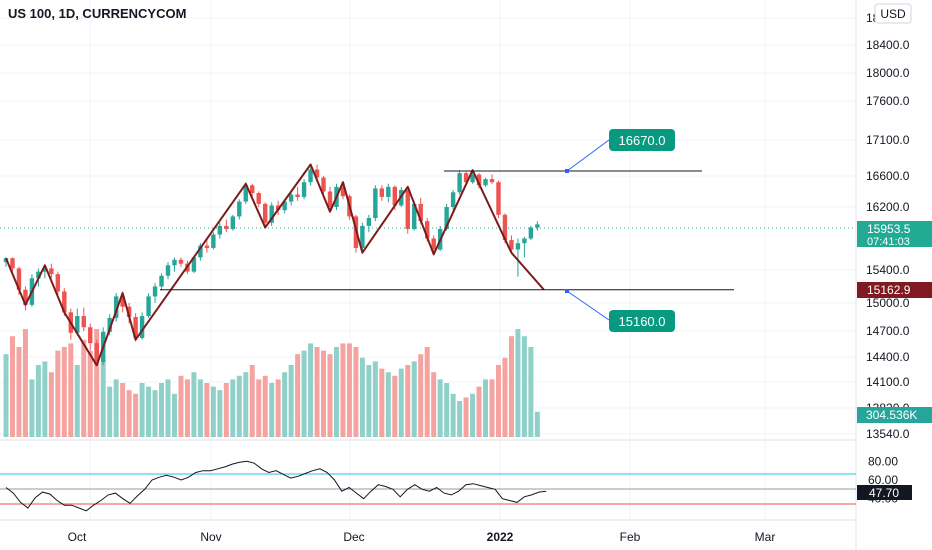  I want to click on support-callout-text: 15160.0, so click(642, 321).